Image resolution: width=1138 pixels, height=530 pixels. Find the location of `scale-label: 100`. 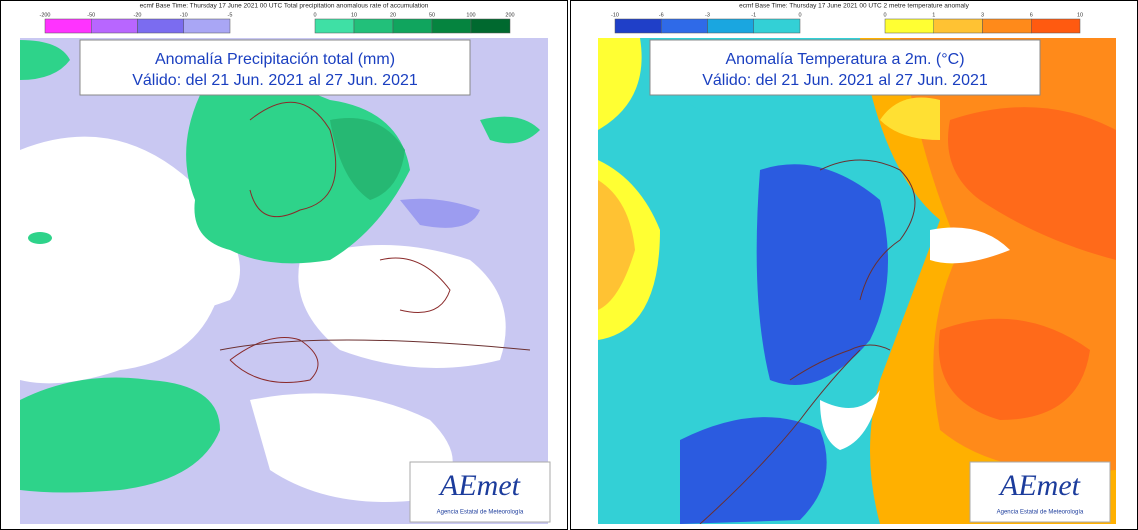

scale-label: 100 is located at coordinates (470, 15).